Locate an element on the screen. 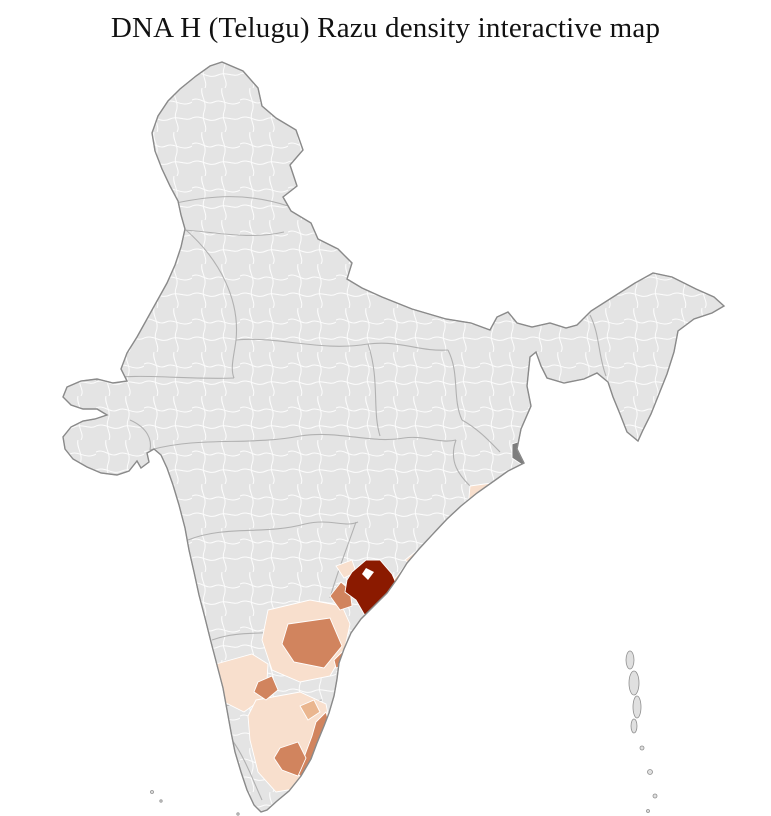 Image resolution: width=771 pixels, height=816 pixels. andaman-nicobar-islands is located at coordinates (641, 731).